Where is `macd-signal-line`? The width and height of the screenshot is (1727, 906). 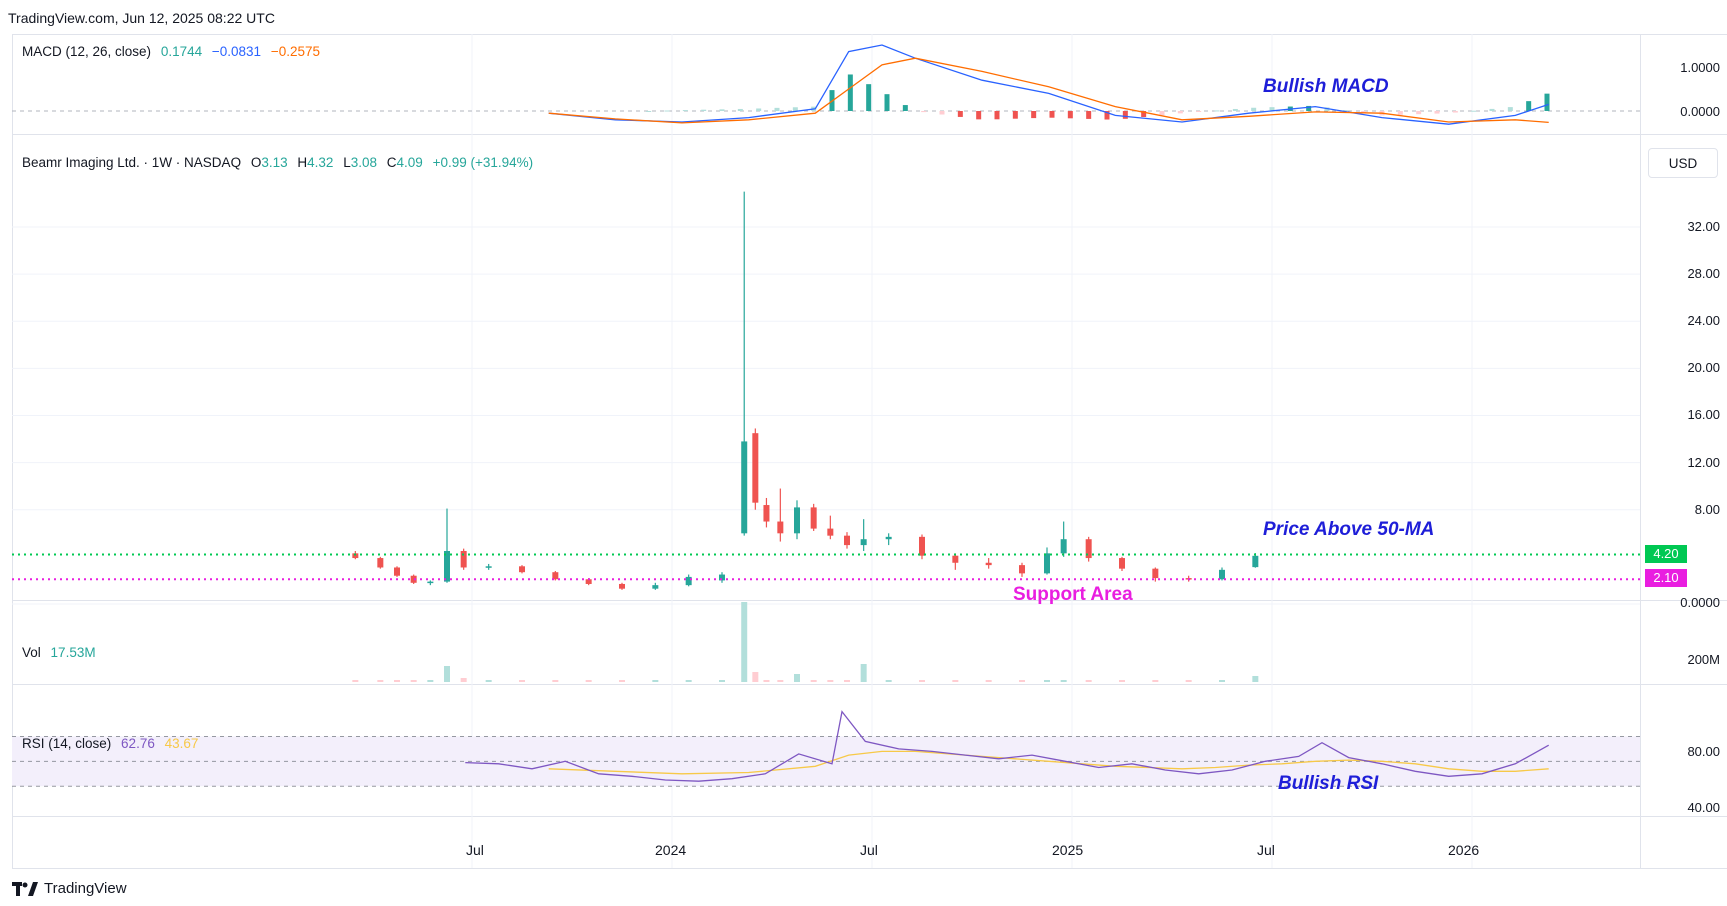
macd-signal-line is located at coordinates (1048, 90).